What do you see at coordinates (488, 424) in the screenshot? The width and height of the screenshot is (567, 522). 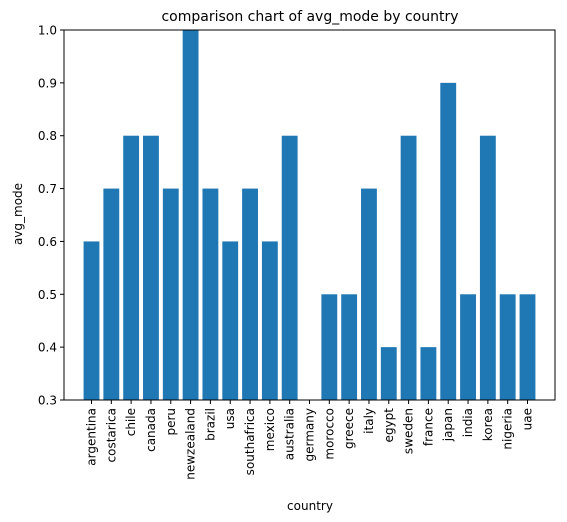 I see `x-tick-label: korea` at bounding box center [488, 424].